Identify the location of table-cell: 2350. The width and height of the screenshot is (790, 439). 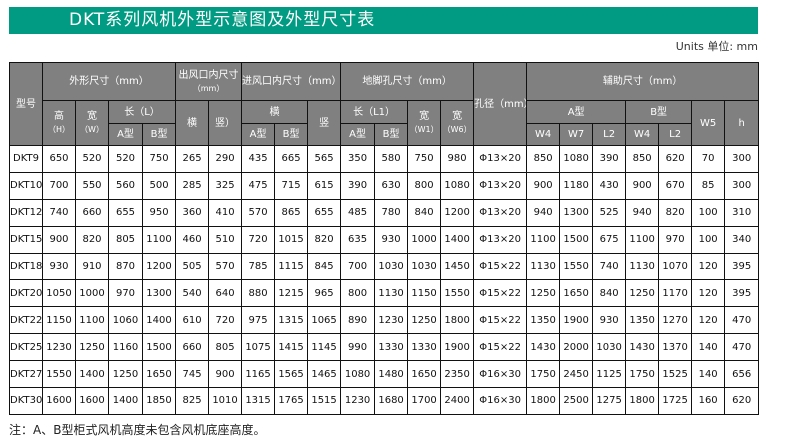
(457, 374).